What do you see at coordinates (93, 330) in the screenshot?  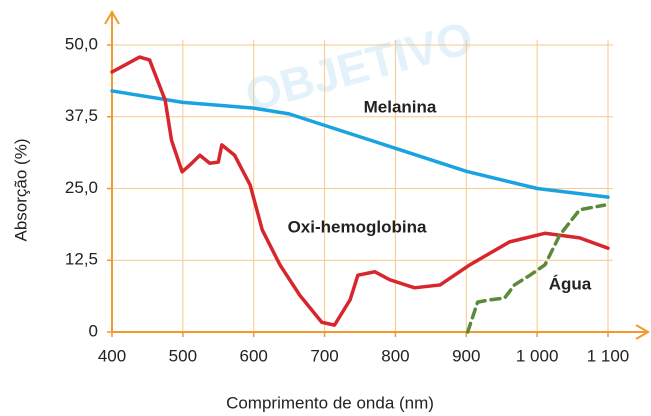 I see `y-tick-label: 0` at bounding box center [93, 330].